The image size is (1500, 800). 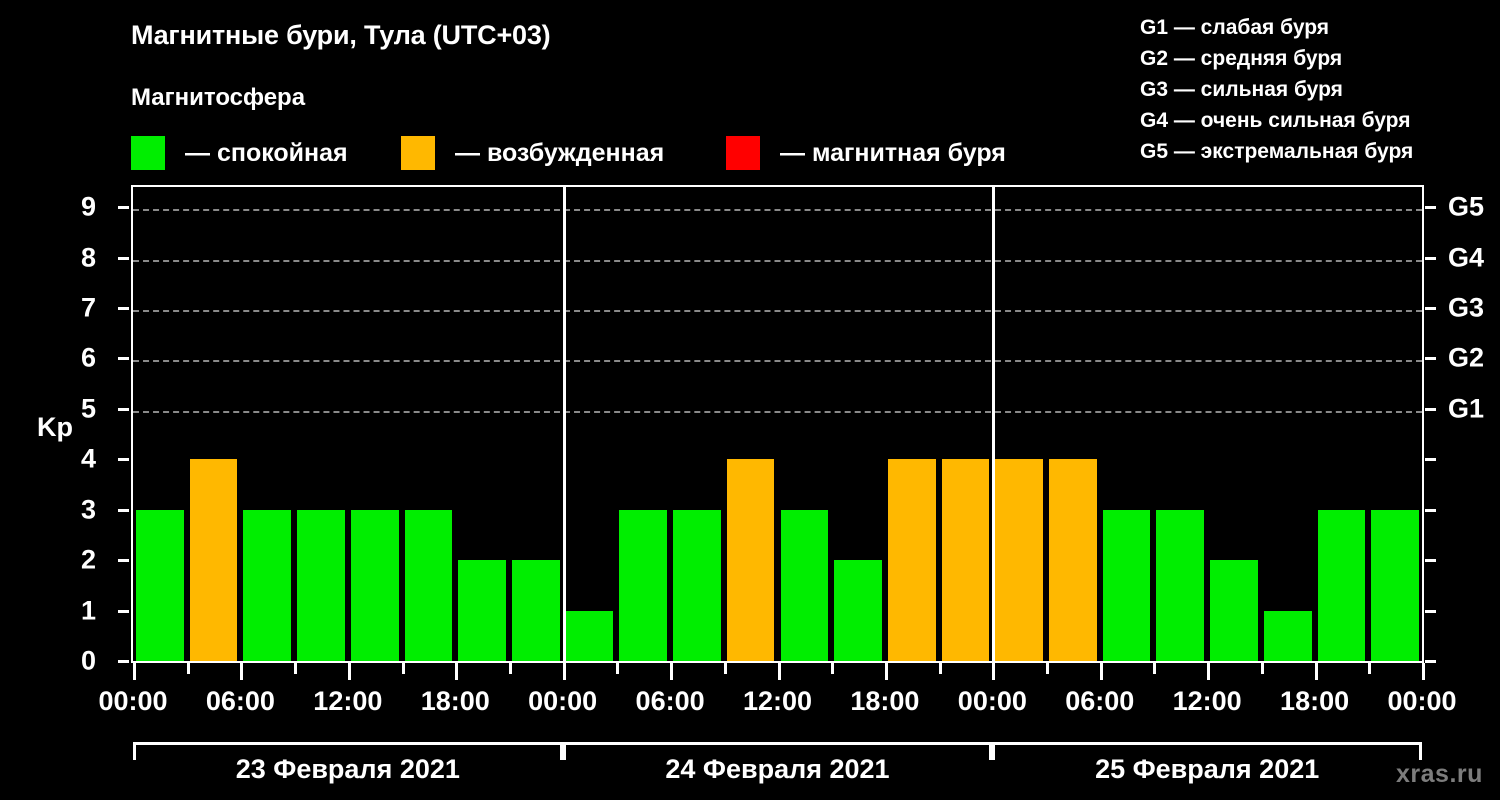 What do you see at coordinates (1466, 257) in the screenshot?
I see `g-tick-label-G4: G4` at bounding box center [1466, 257].